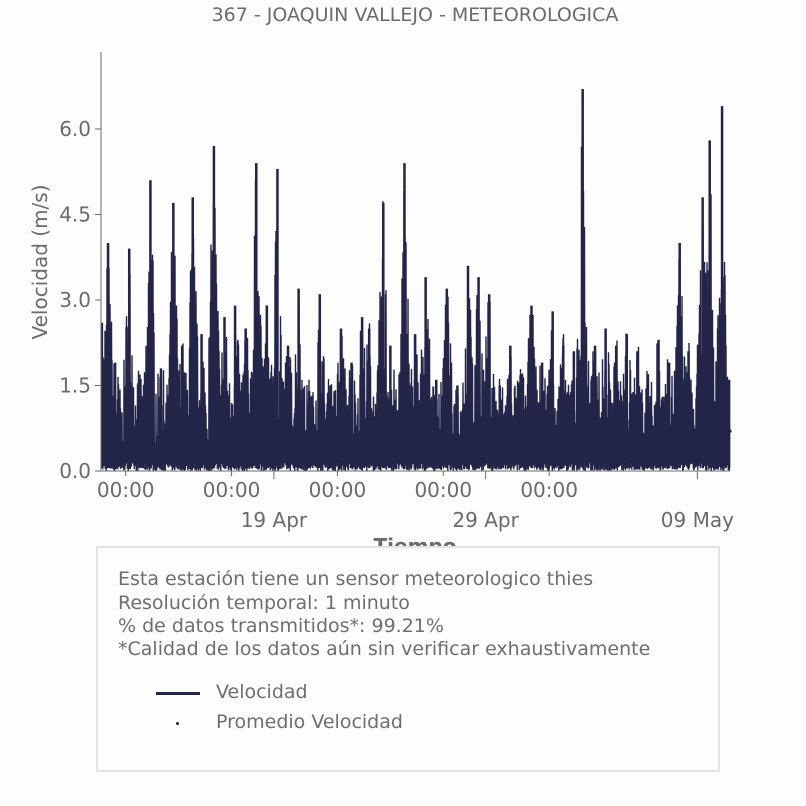 The height and width of the screenshot is (806, 806). I want to click on y-tick-label: 1.5, so click(75, 385).